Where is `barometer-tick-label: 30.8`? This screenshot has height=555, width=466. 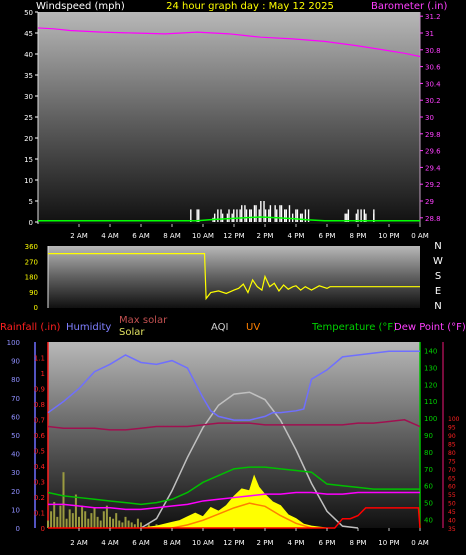 barometer-tick-label: 30.8 is located at coordinates (433, 51).